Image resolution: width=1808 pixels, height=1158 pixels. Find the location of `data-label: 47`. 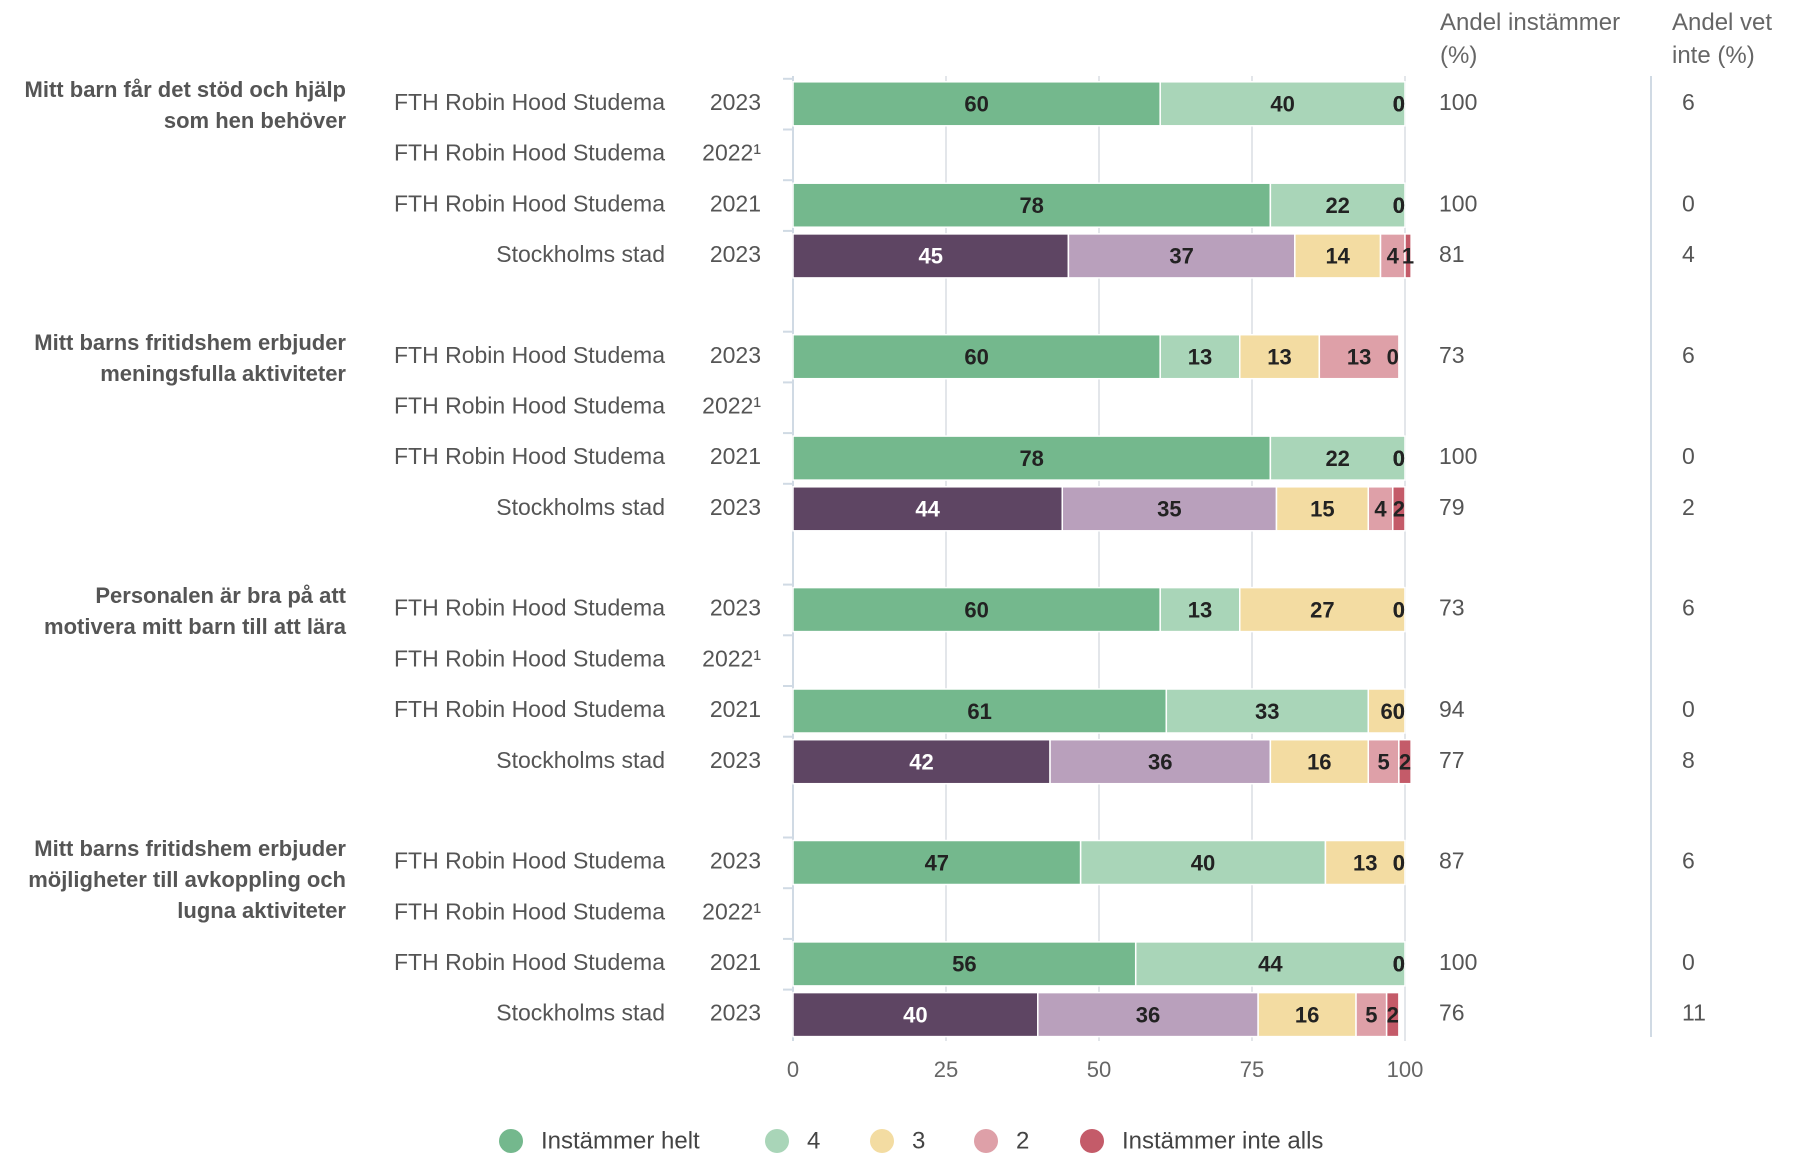

data-label: 47 is located at coordinates (937, 862).